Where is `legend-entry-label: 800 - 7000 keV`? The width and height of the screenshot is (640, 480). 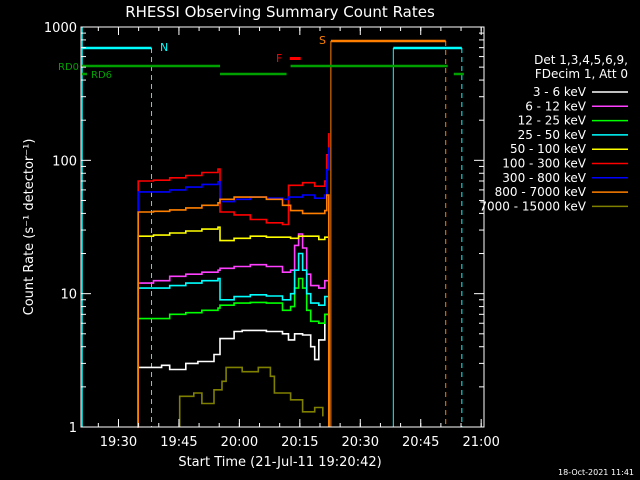 legend-entry-label: 800 - 7000 keV is located at coordinates (541, 192).